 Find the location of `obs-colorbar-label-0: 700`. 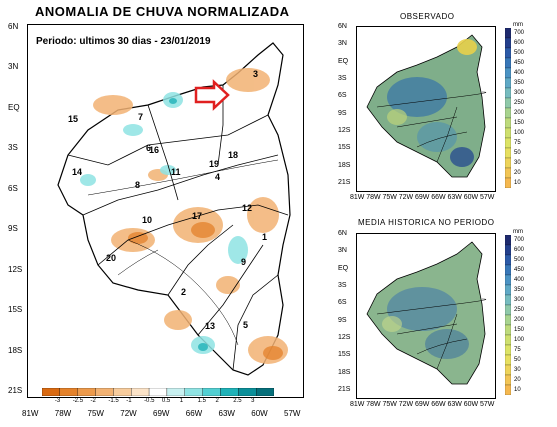

obs-colorbar-label-0: 700 is located at coordinates (519, 33).